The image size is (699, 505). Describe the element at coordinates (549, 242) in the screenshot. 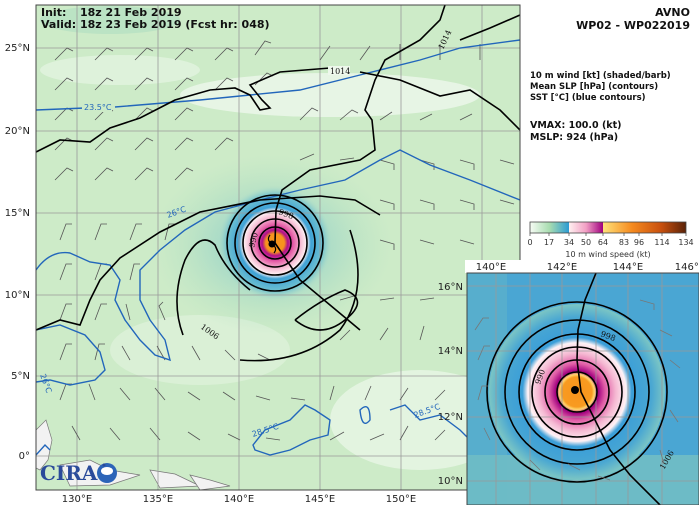

I see `colorbar-tick-17: 17` at that location.